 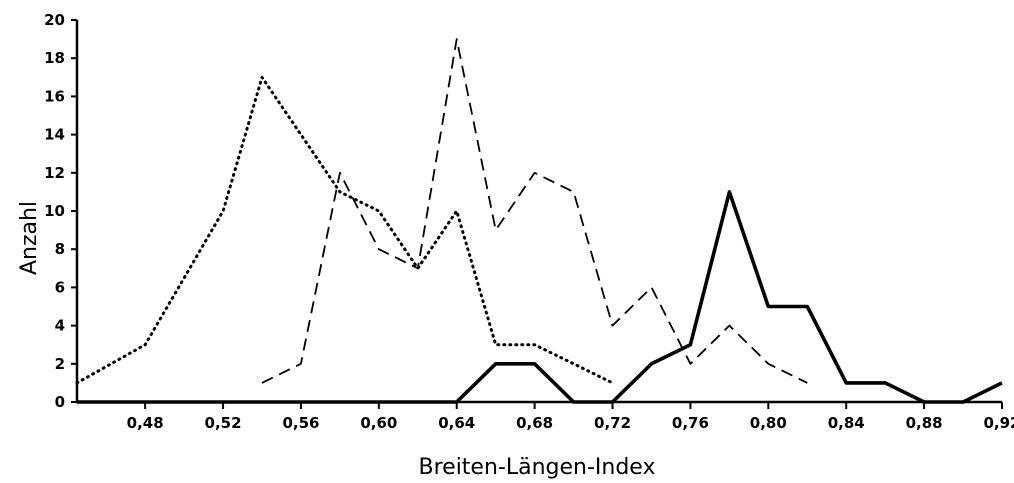 What do you see at coordinates (60, 364) in the screenshot?
I see `y-tick-label: 2` at bounding box center [60, 364].